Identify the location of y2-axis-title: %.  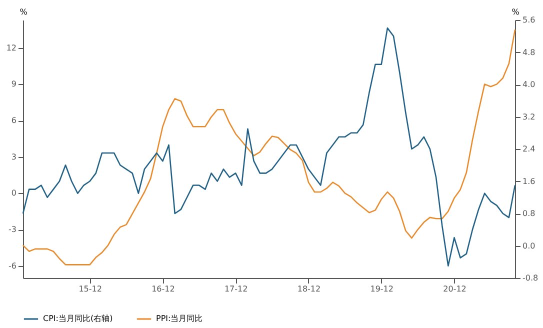
(516, 12).